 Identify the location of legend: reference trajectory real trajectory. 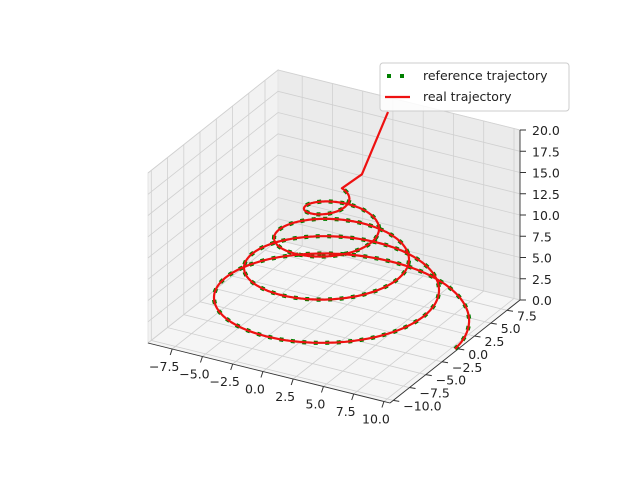
(474, 87).